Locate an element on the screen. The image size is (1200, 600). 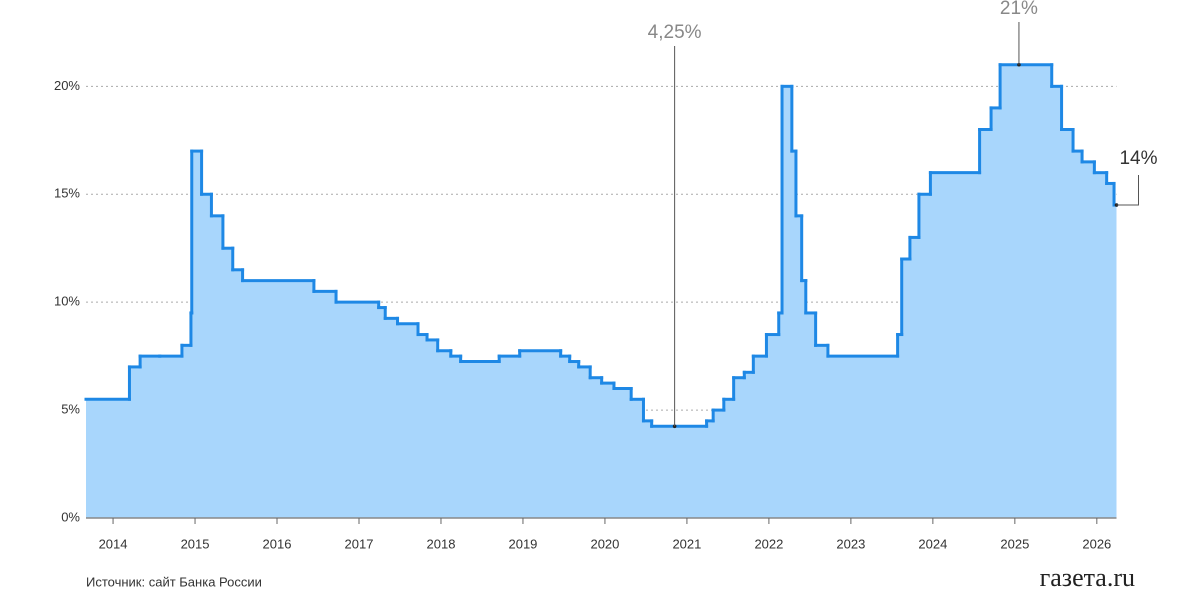
source: Источник: сайт Банка России is located at coordinates (174, 581).